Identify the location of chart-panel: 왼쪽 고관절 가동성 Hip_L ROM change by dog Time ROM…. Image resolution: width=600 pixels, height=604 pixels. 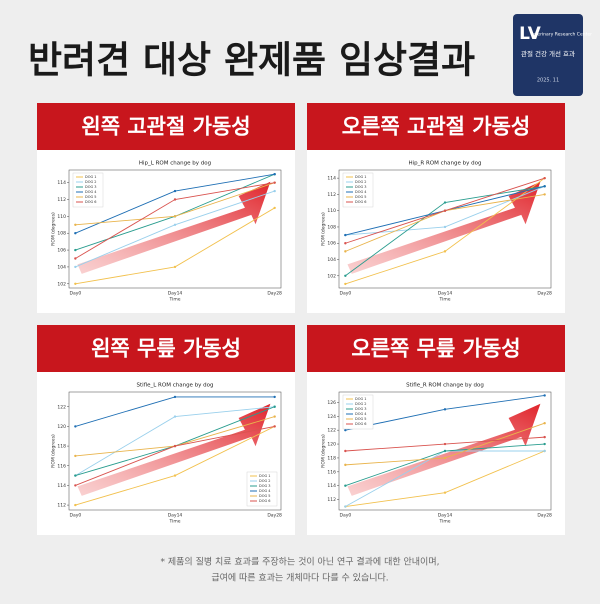
(166, 208).